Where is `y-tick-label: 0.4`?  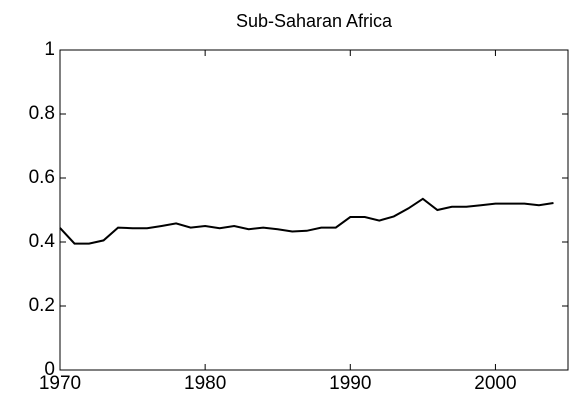 y-tick-label: 0.4 is located at coordinates (42, 241).